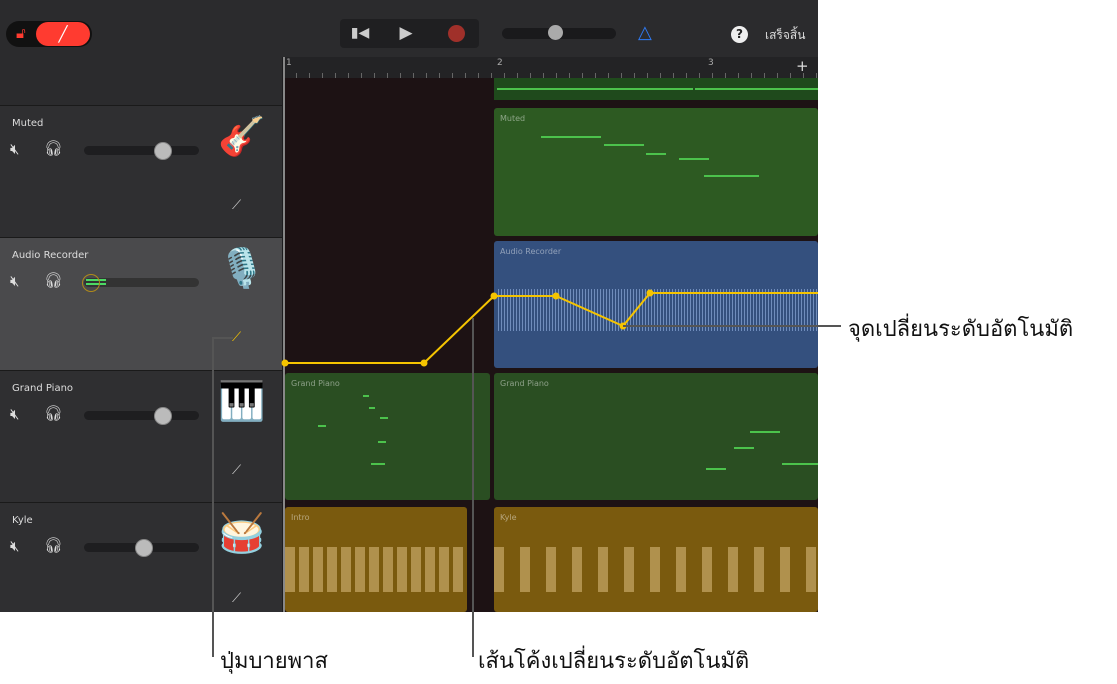  Describe the element at coordinates (43, 388) in the screenshot. I see `track-name: Grand Piano` at that location.